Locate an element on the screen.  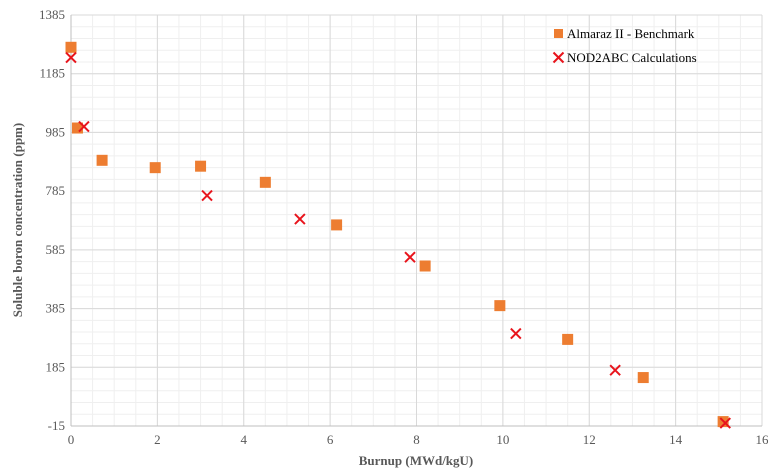
legend-x-marker is located at coordinates (558, 57).